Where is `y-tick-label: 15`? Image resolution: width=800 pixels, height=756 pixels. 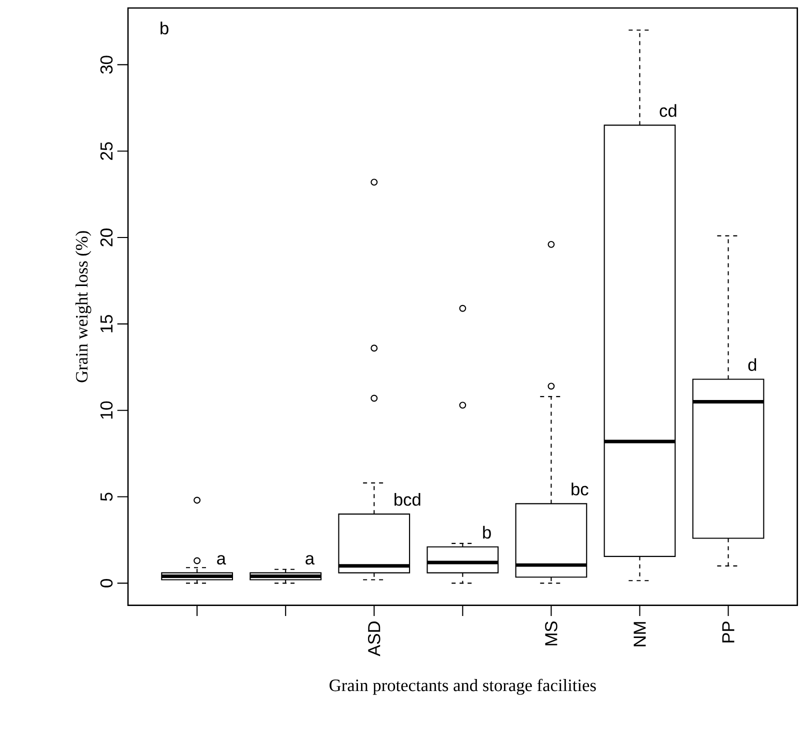 y-tick-label: 15 is located at coordinates (106, 323).